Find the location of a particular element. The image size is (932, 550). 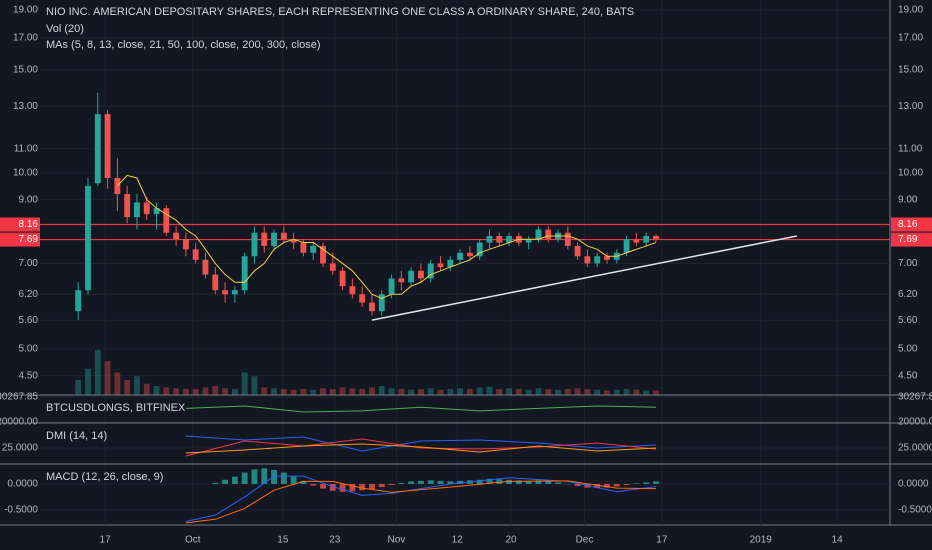

indicator-label: Vol (20) is located at coordinates (65, 29).